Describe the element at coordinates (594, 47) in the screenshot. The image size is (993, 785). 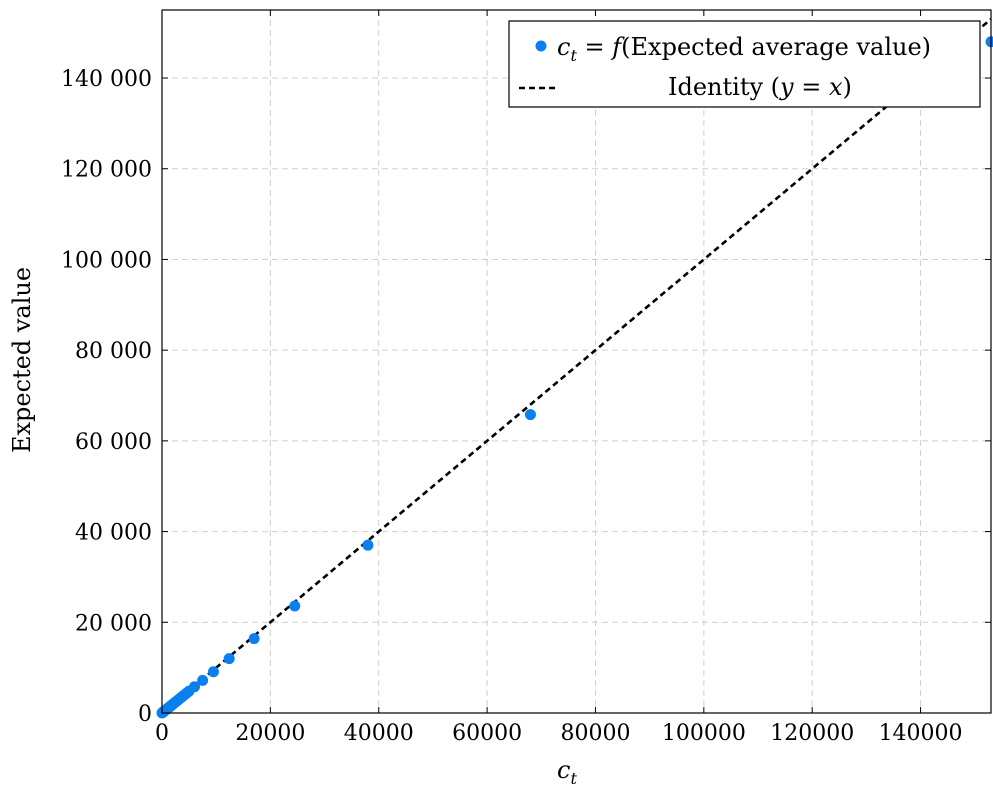
I see `legend-scatter-eq: =` at that location.